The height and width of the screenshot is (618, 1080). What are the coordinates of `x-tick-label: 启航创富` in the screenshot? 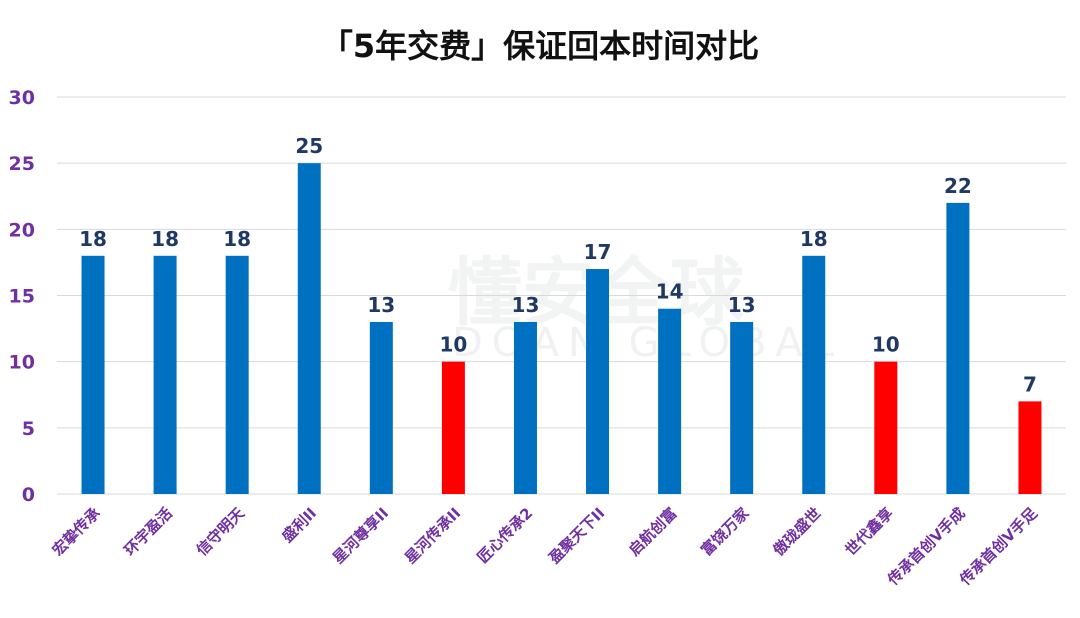 It's located at (652, 531).